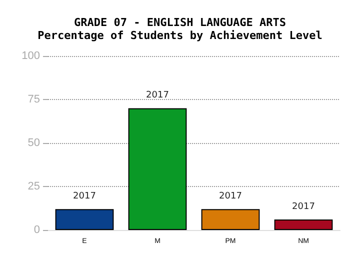 The image size is (360, 260). What do you see at coordinates (180, 35) in the screenshot?
I see `chart-subtitle: Percentage of Students by Achievement Level` at bounding box center [180, 35].